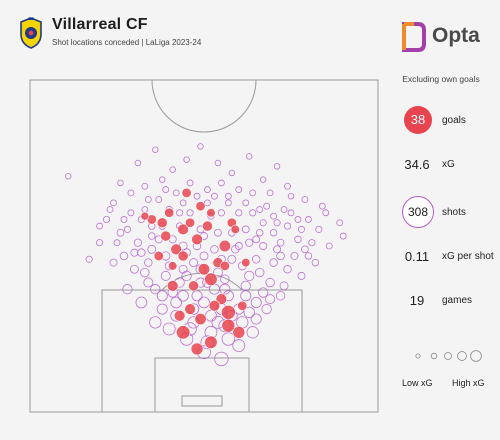 The width and height of the screenshot is (500, 440). I want to click on penalty-box, so click(202, 351).